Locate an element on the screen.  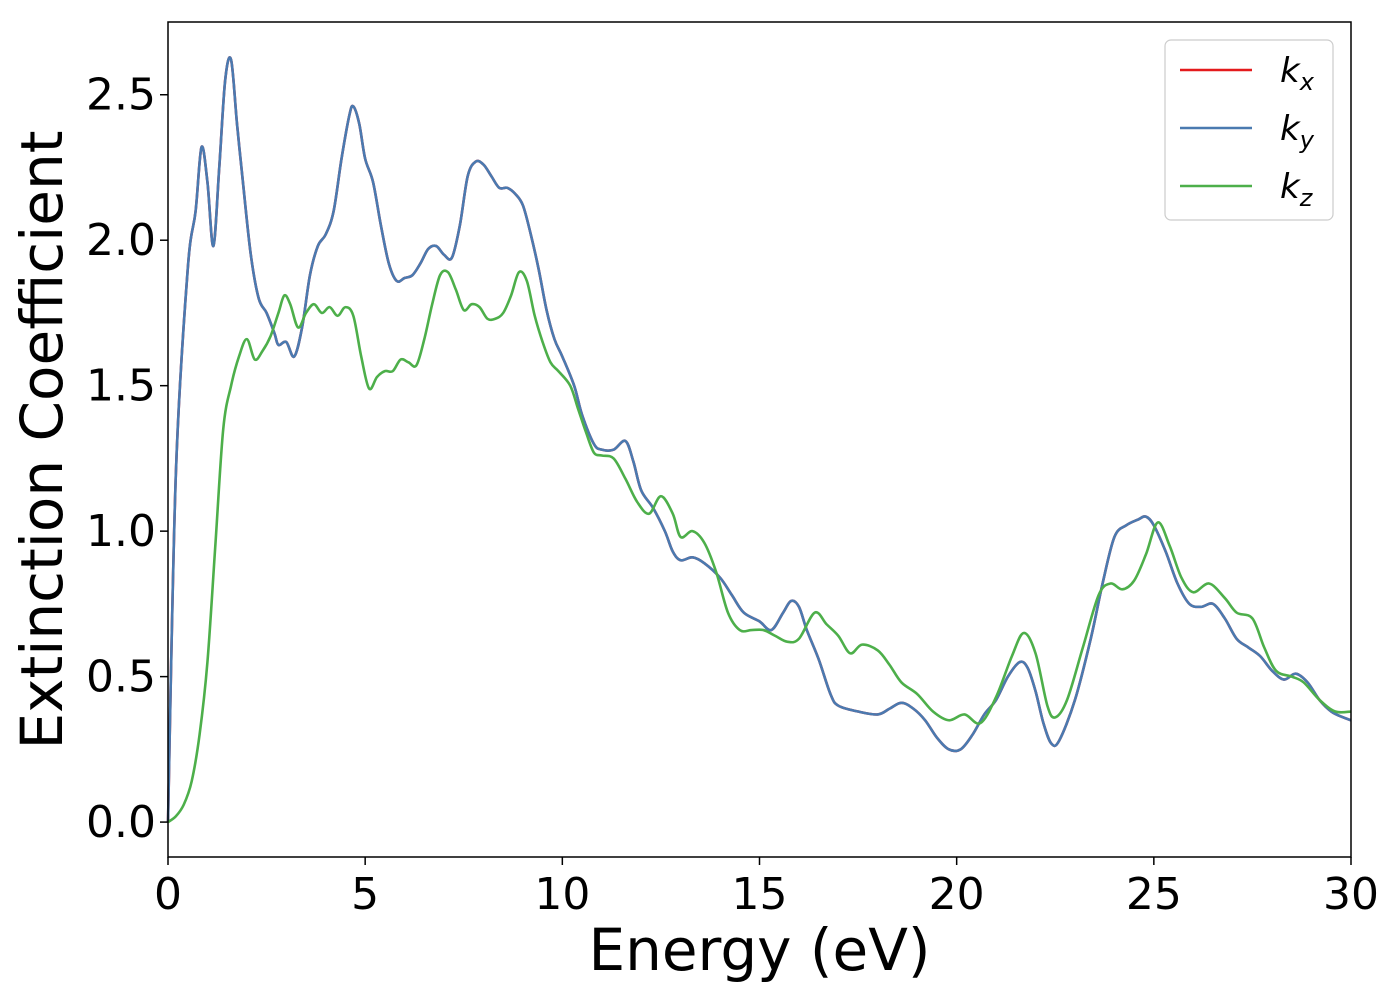
y-tick-label: 0.0 is located at coordinates (121, 822).